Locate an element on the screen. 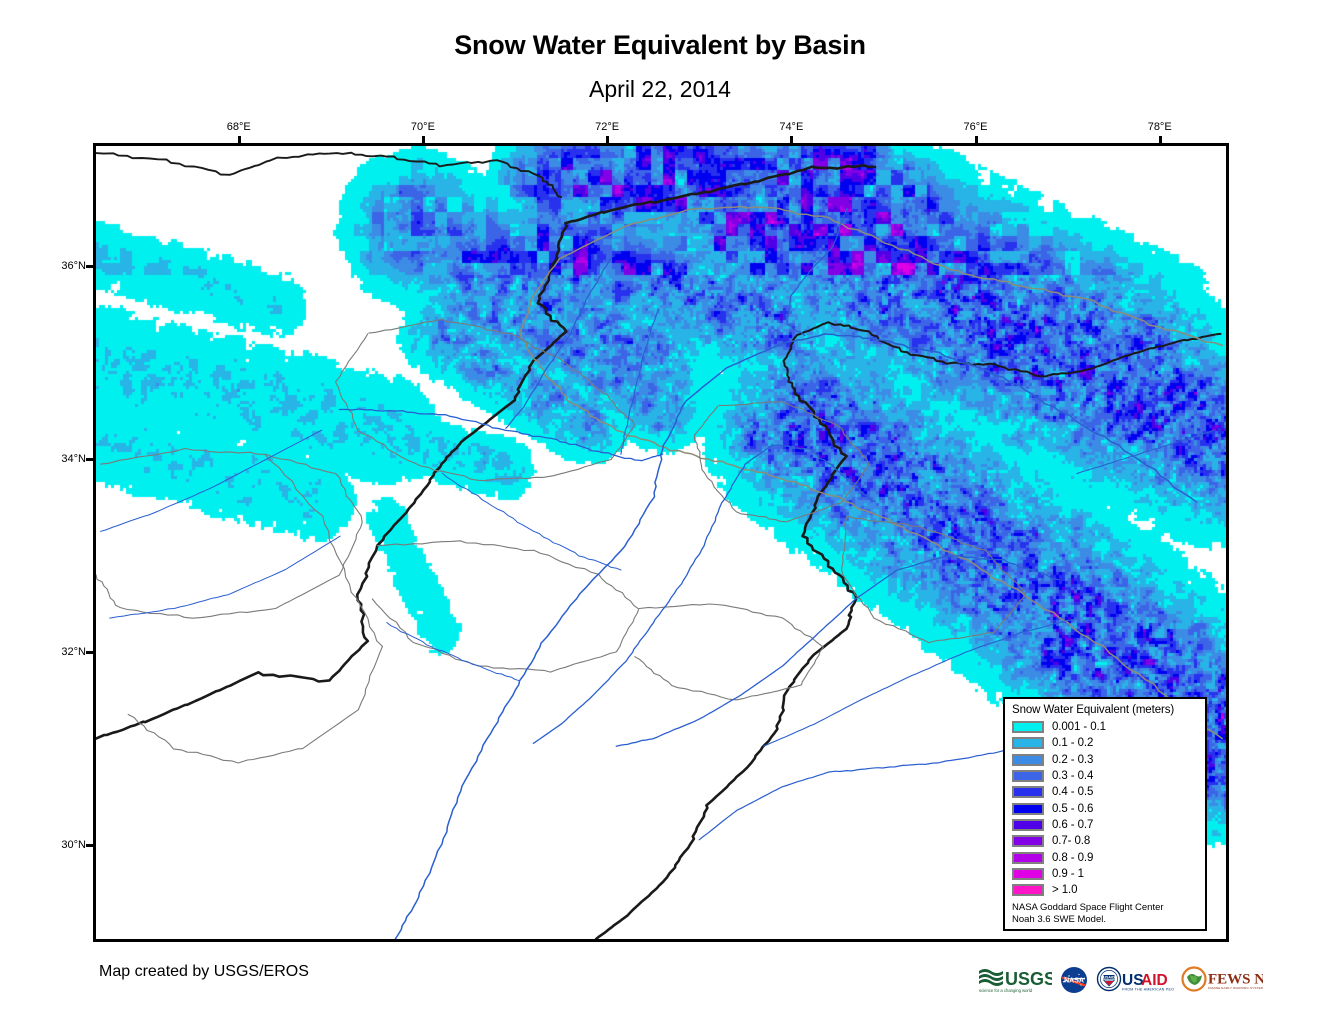 The height and width of the screenshot is (1020, 1320). international-border-afghanistan-north is located at coordinates (329, 175).